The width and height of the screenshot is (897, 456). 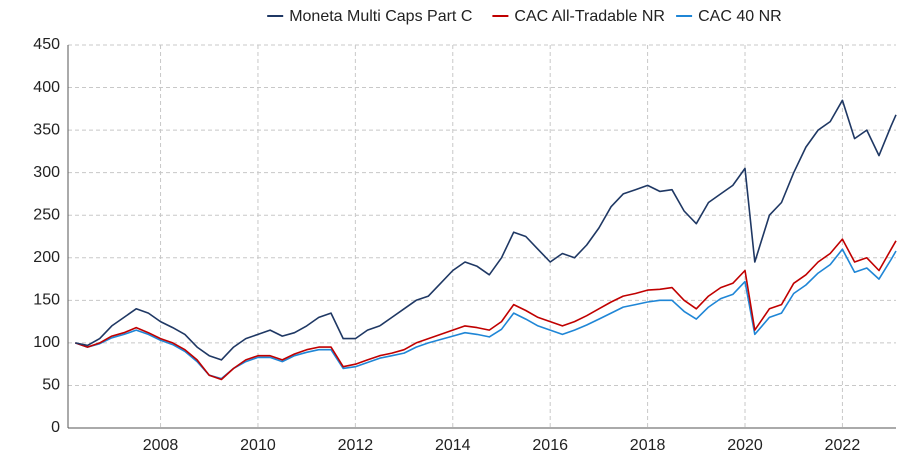 I want to click on legend-label: CAC 40 NR, so click(x=740, y=16).